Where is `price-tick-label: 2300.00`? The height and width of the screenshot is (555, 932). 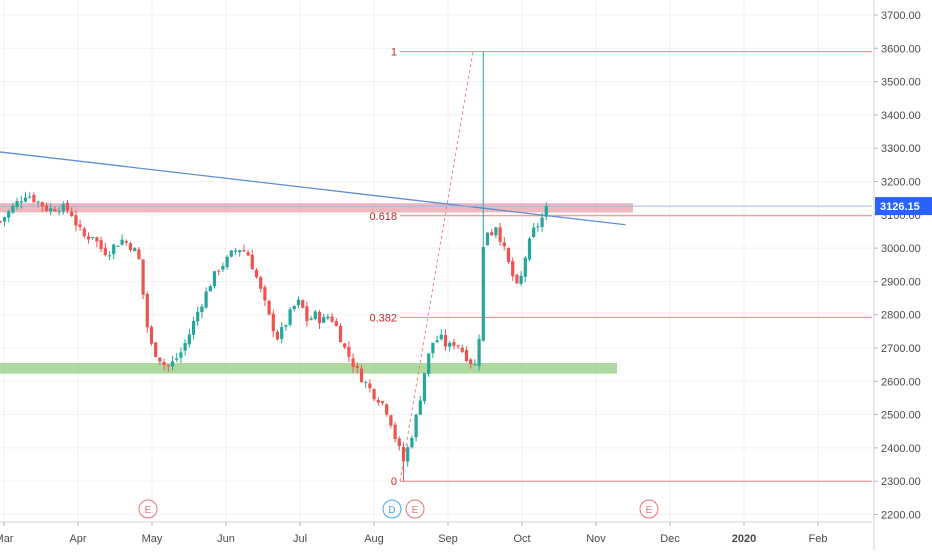 price-tick-label: 2300.00 is located at coordinates (901, 482).